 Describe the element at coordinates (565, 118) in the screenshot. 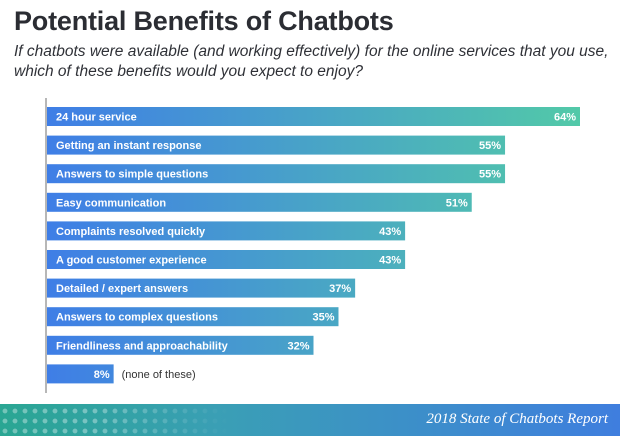

I see `value-label-24-hour-service: 64%` at that location.